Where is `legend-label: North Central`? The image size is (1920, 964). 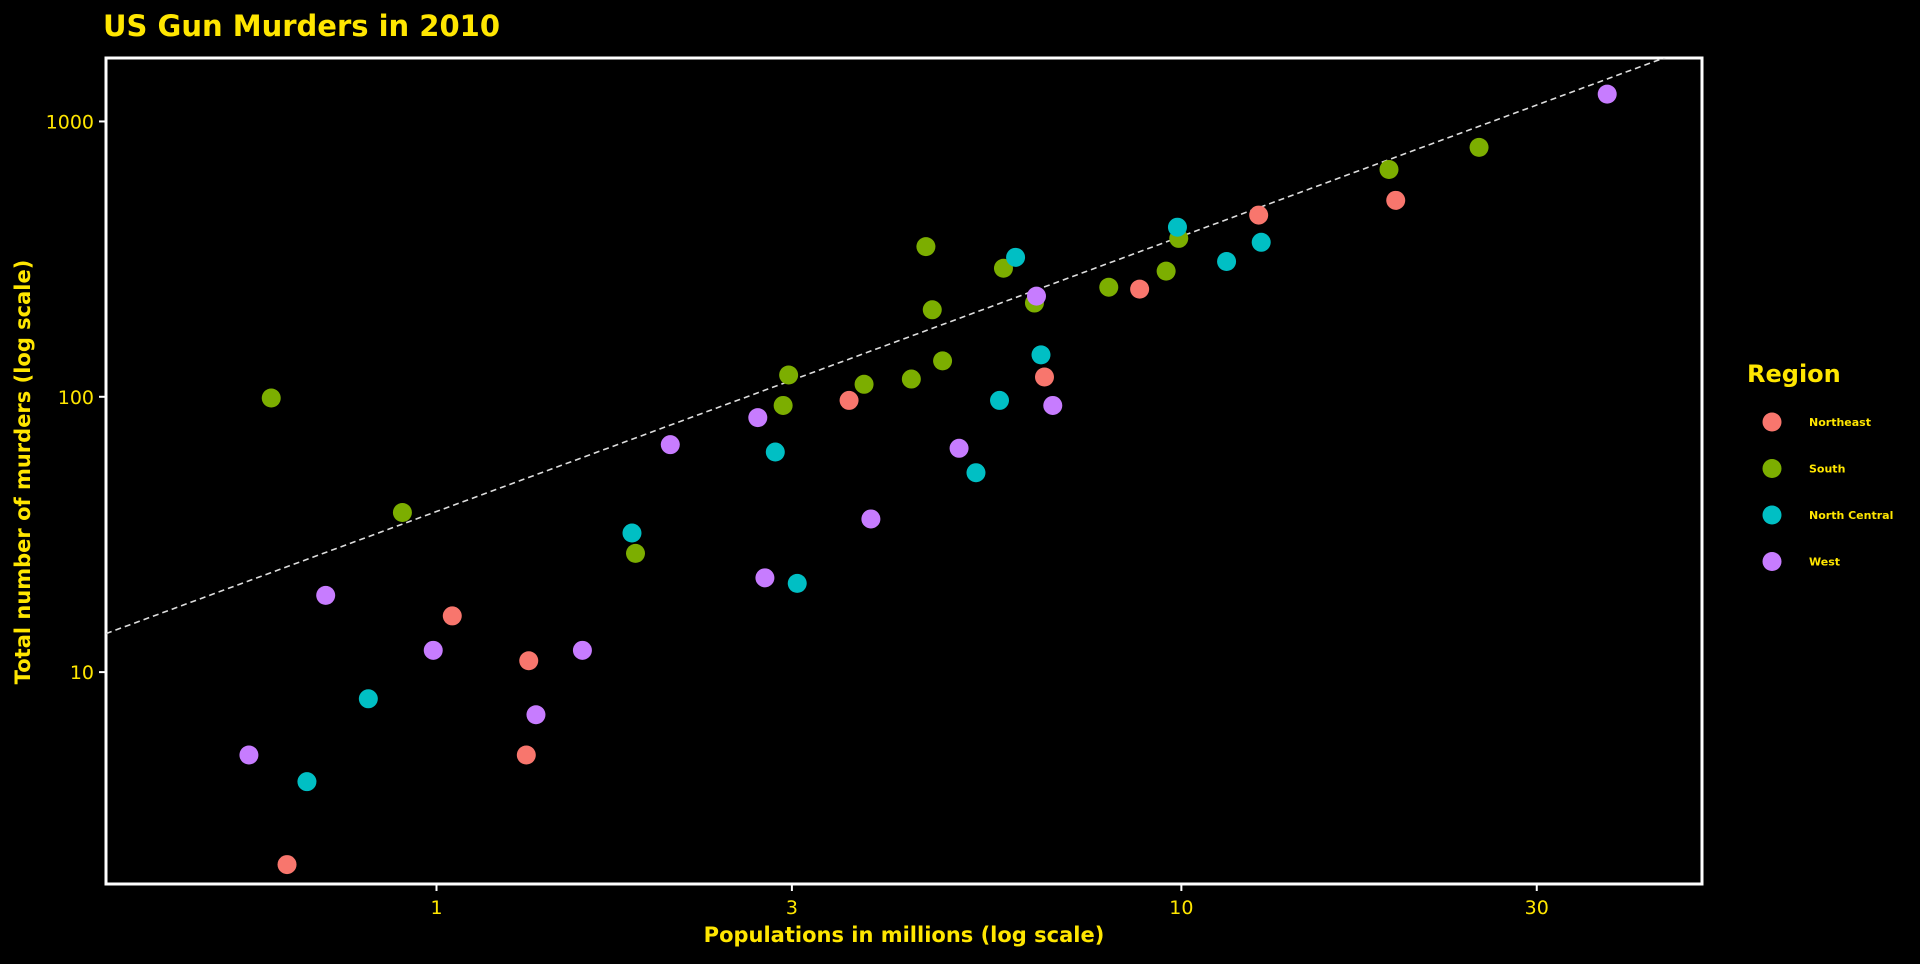 legend-label: North Central is located at coordinates (1851, 515).